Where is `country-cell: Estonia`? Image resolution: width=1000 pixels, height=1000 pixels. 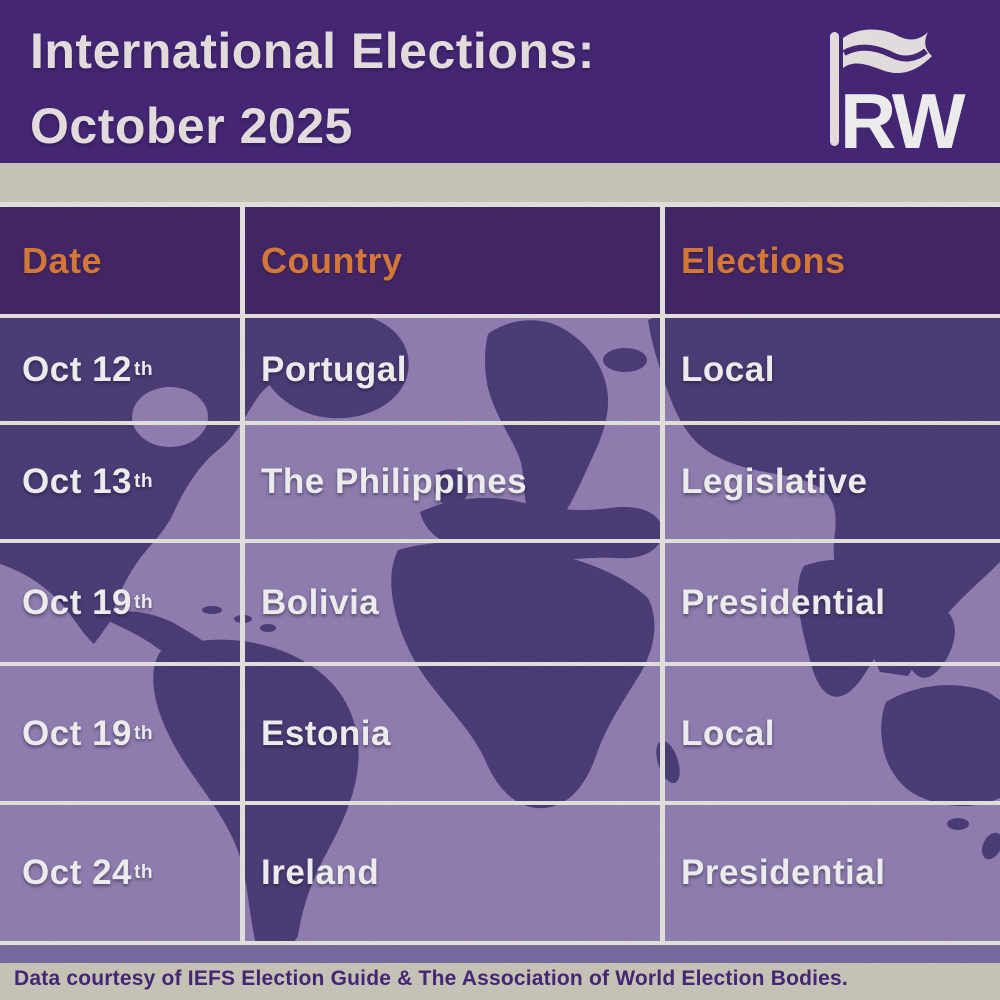
country-cell: Estonia is located at coordinates (455, 735).